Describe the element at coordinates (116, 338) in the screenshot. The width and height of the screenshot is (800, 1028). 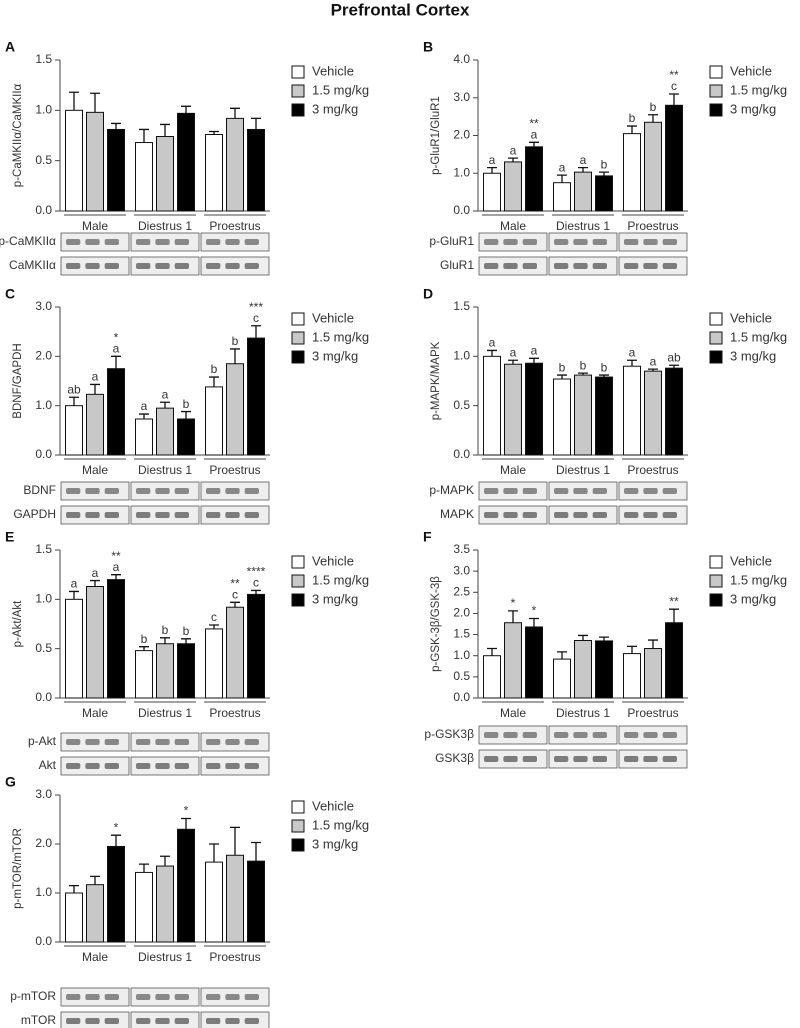
I see `significance-label: *` at that location.